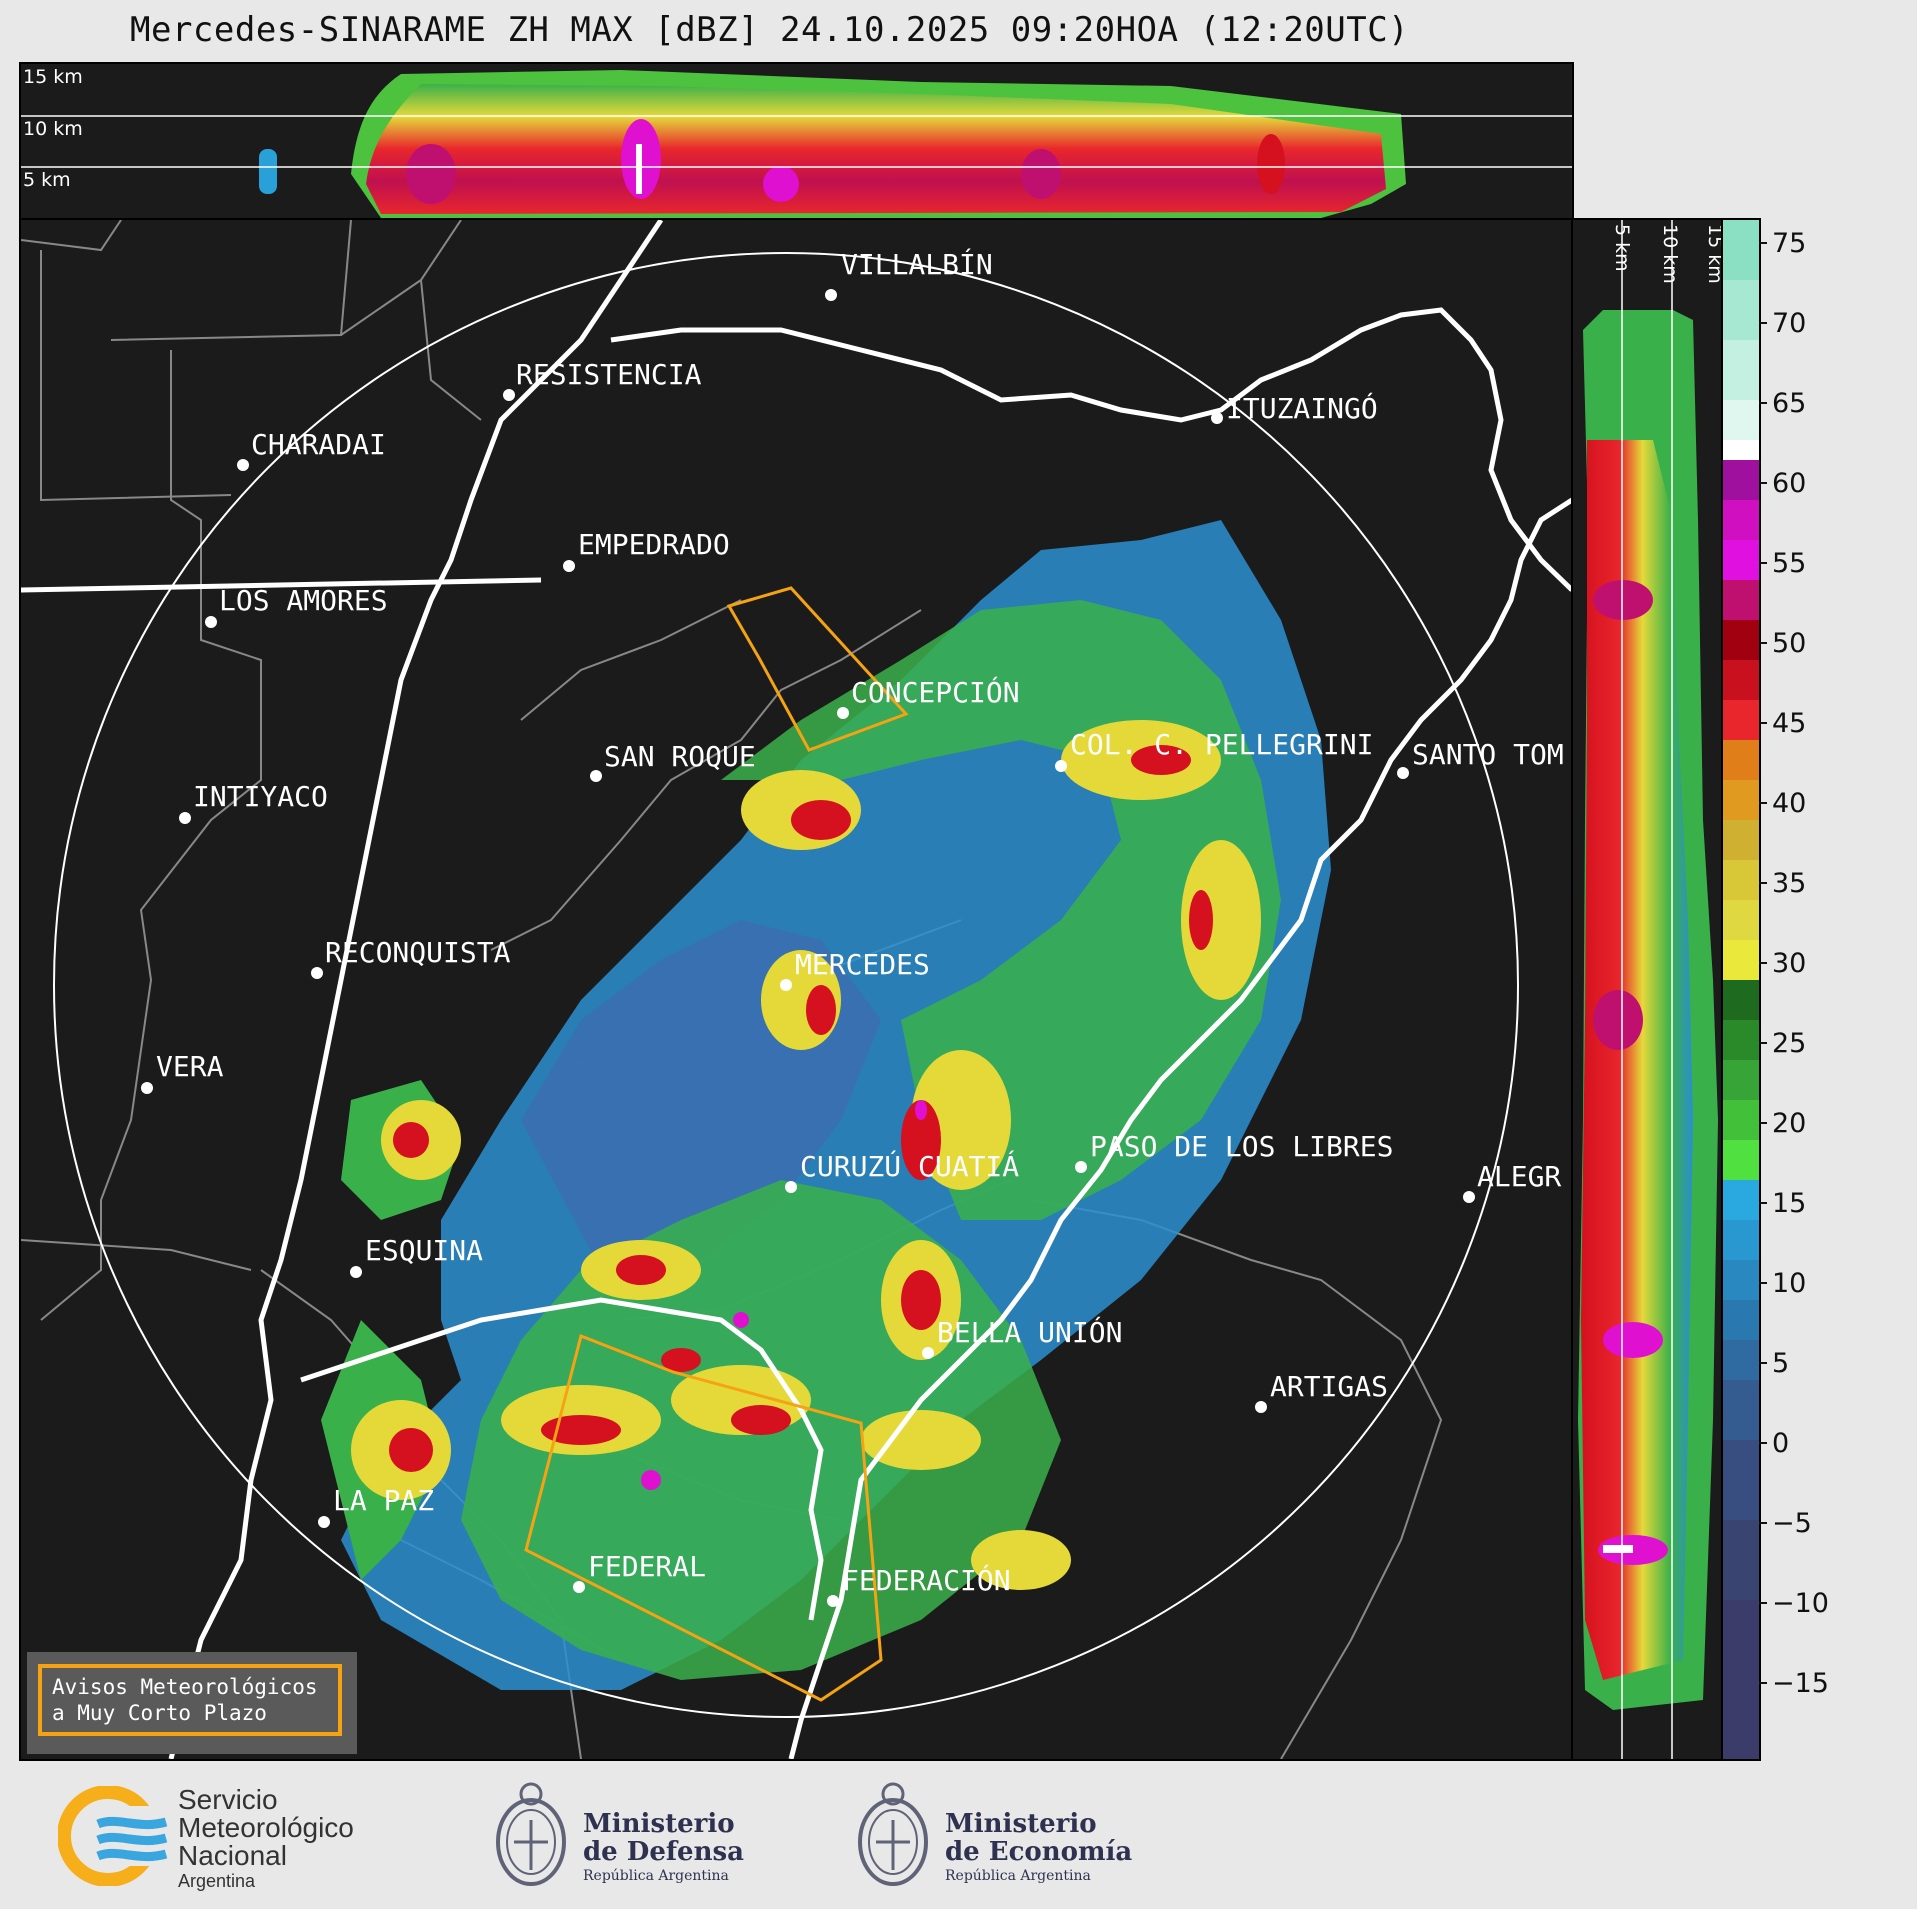 Image resolution: width=1917 pixels, height=1909 pixels. I want to click on colorbar-tick-label: 15, so click(1789, 1203).